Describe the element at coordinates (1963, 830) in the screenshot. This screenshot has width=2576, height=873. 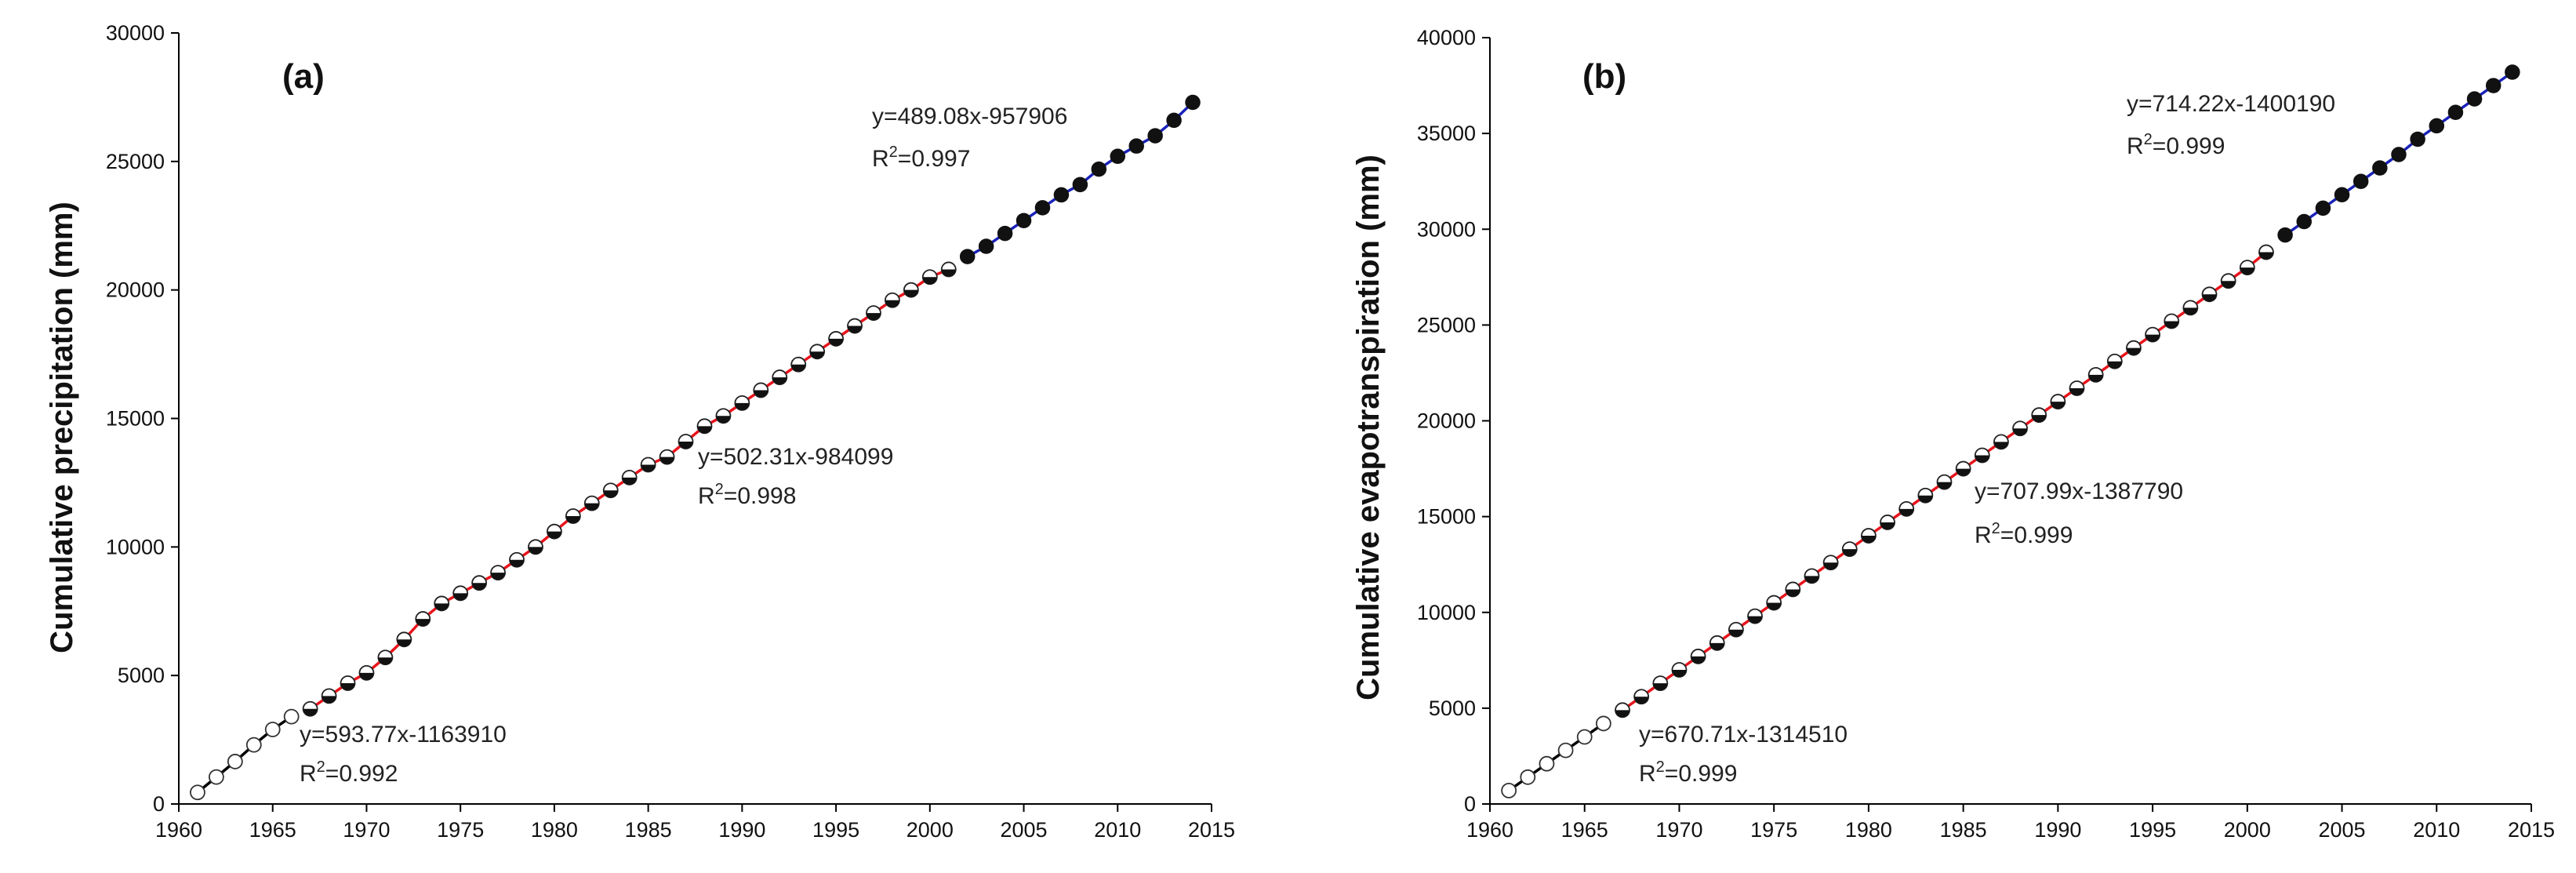
I see `x-tick-label: 1985` at that location.